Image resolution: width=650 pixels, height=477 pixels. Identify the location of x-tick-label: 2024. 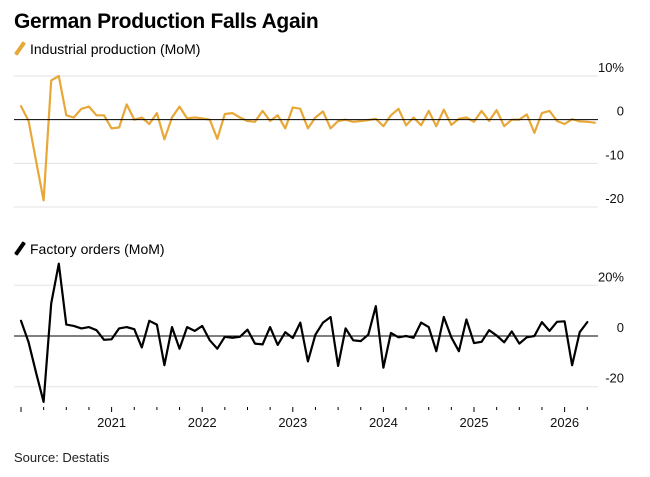
(383, 422).